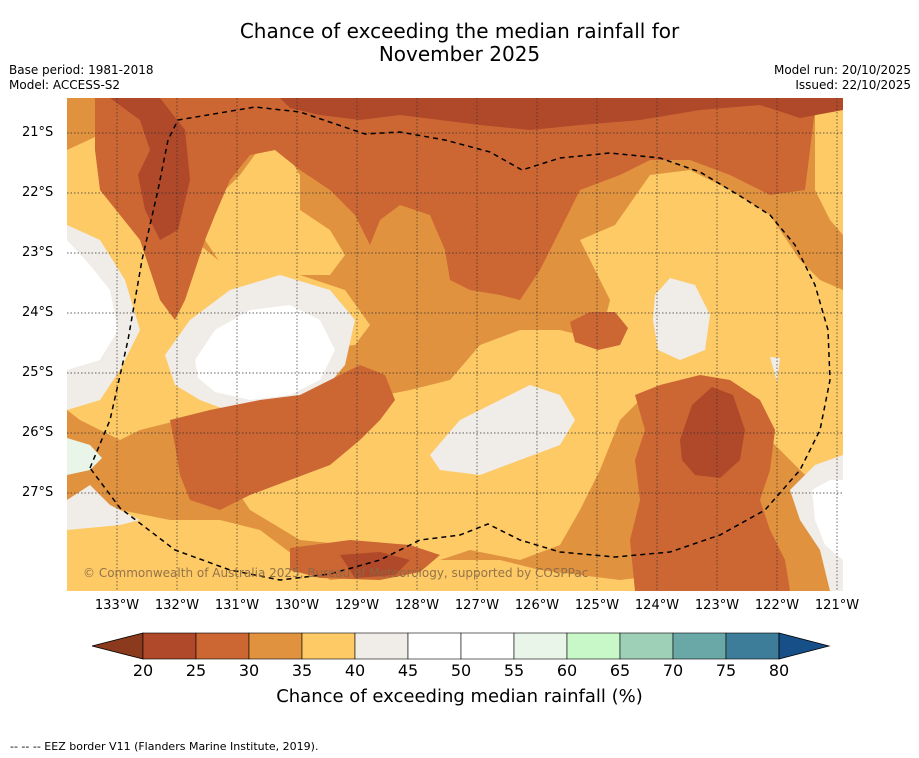 The image size is (919, 758). Describe the element at coordinates (38, 432) in the screenshot. I see `lat-tick-label: 26°S` at that location.